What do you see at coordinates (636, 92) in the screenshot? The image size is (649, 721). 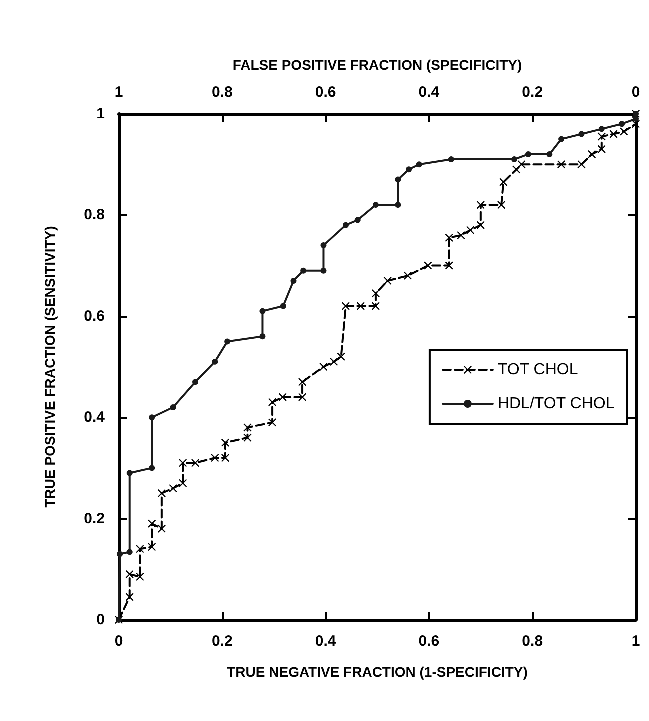 I see `x2-tick-label: 0` at bounding box center [636, 92].